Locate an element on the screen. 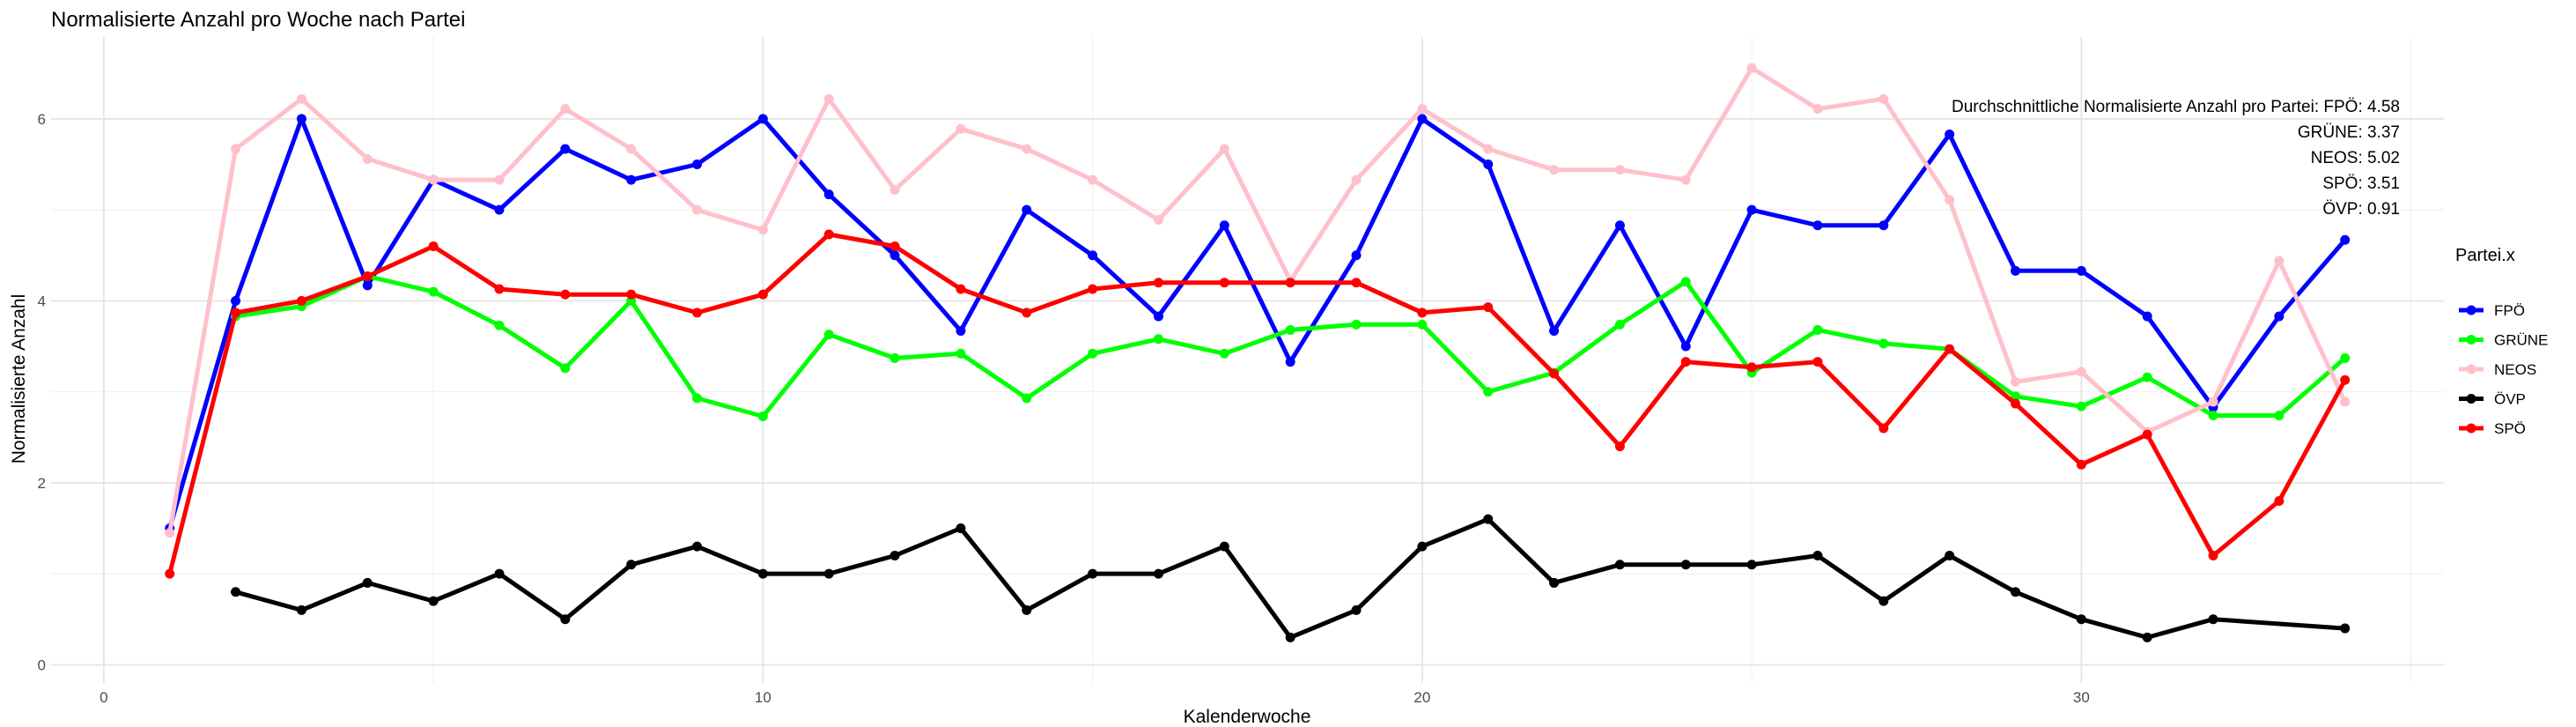 The image size is (2576, 727). y-tick-label: 4 is located at coordinates (42, 301).